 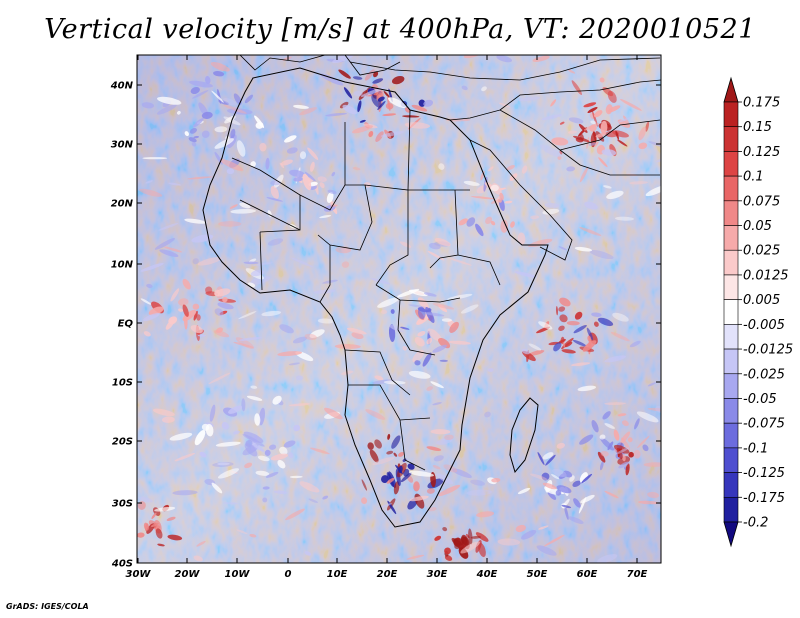 I want to click on colorbar-label: -0.0125, so click(x=768, y=350).